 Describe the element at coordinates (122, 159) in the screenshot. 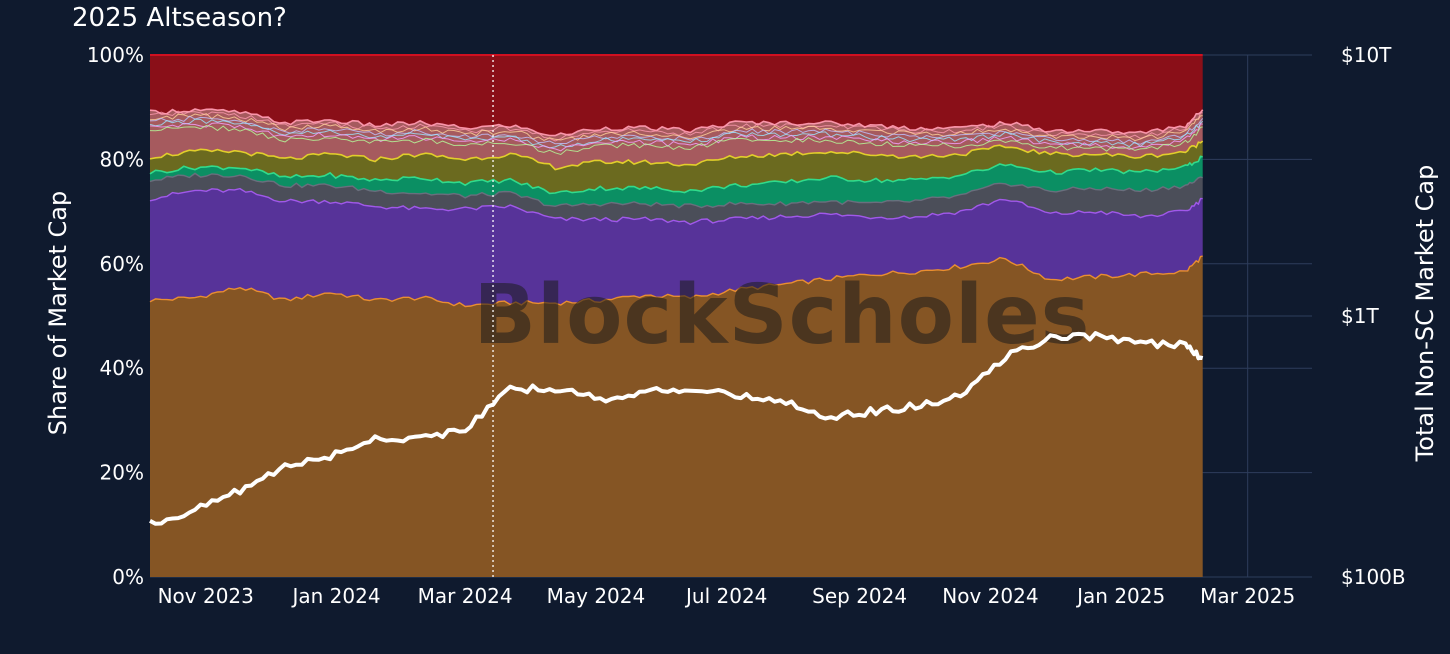

I see `y-tick-label: 80%` at that location.